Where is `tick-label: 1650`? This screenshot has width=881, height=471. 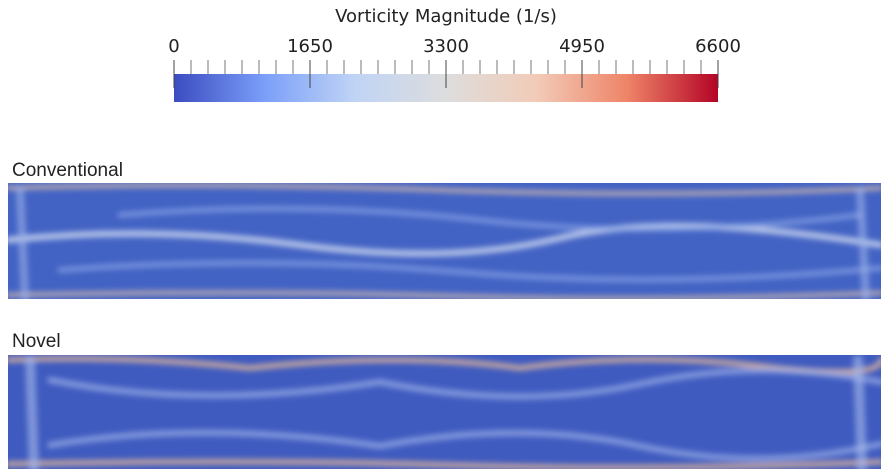
tick-label: 1650 is located at coordinates (310, 46).